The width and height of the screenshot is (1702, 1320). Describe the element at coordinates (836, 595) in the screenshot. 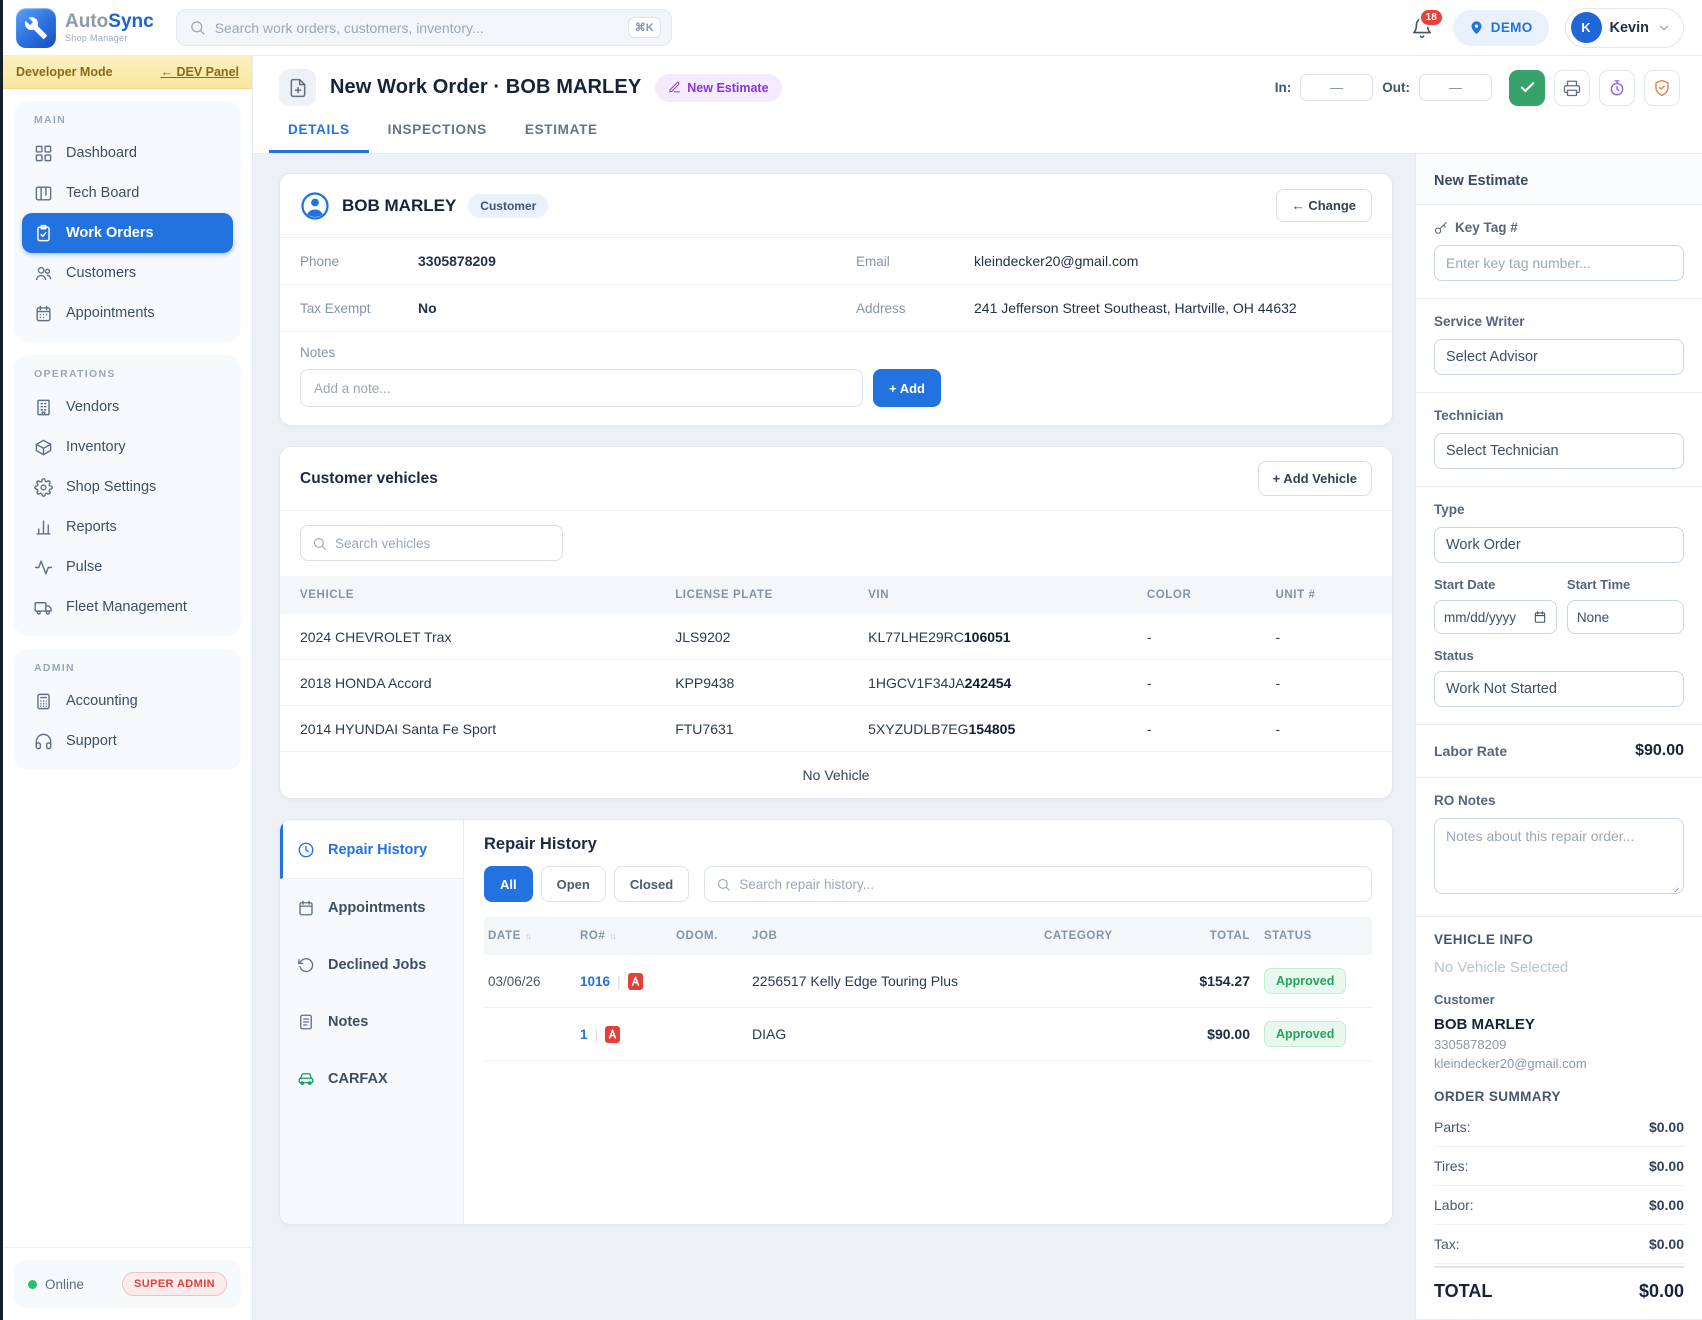

I see `vehicles-table-header: VEHICLE LICENSE PLATE VIN COLOR UNIT #` at that location.